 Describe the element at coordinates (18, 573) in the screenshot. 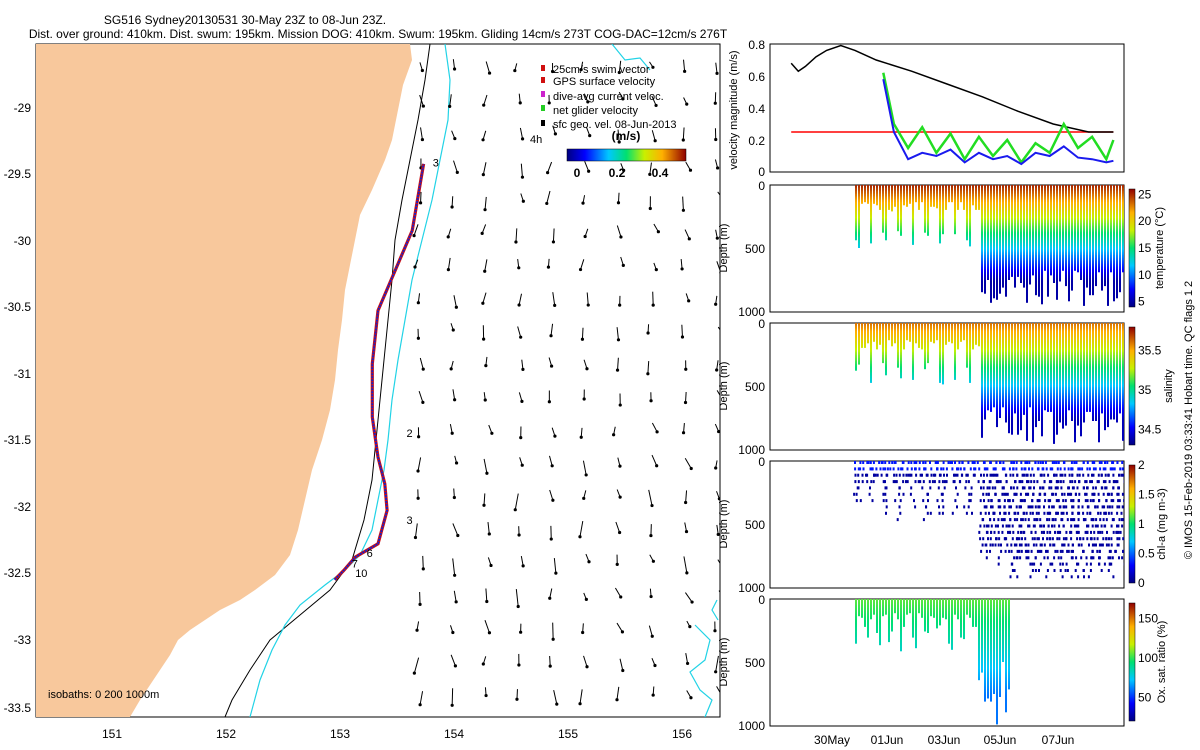

I see `map-ytick-label: -32.5` at that location.